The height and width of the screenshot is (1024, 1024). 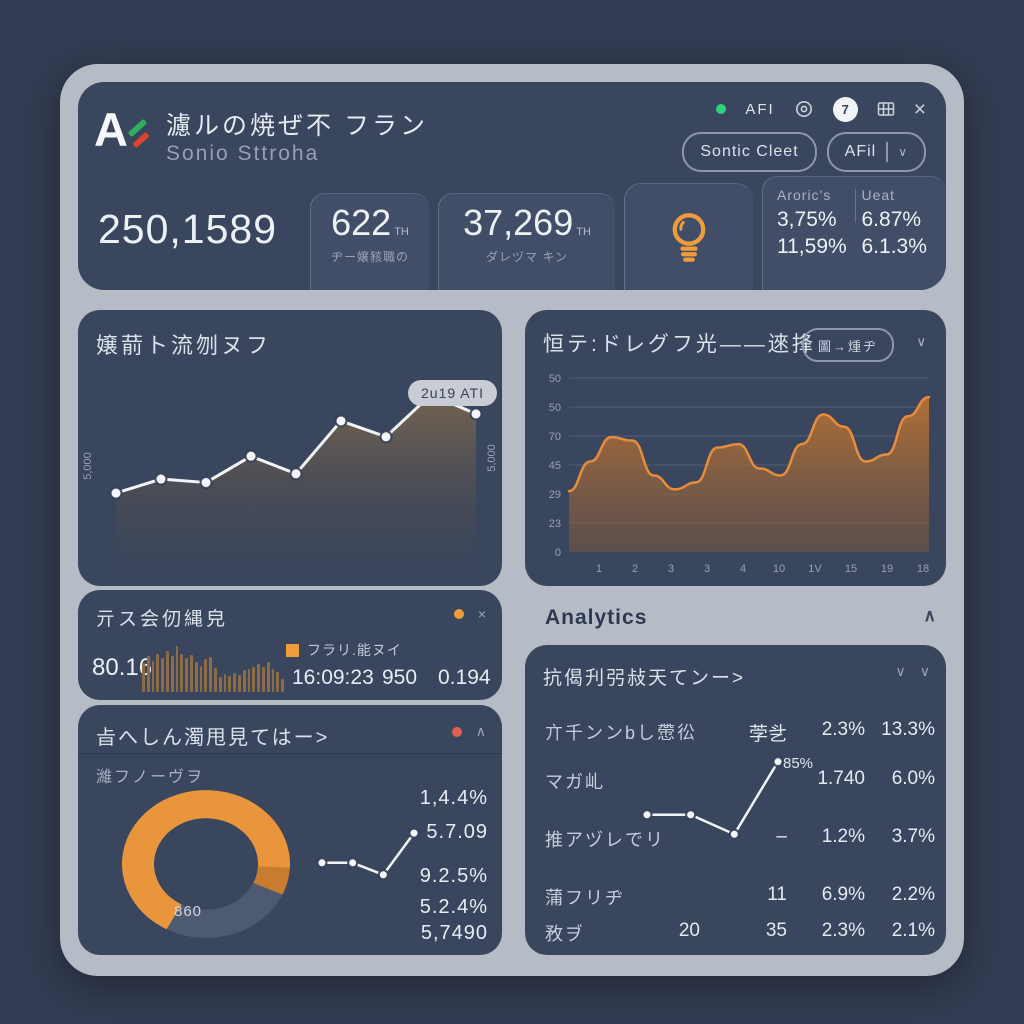 I want to click on donut-mini-line-chart, so click(x=368, y=855).